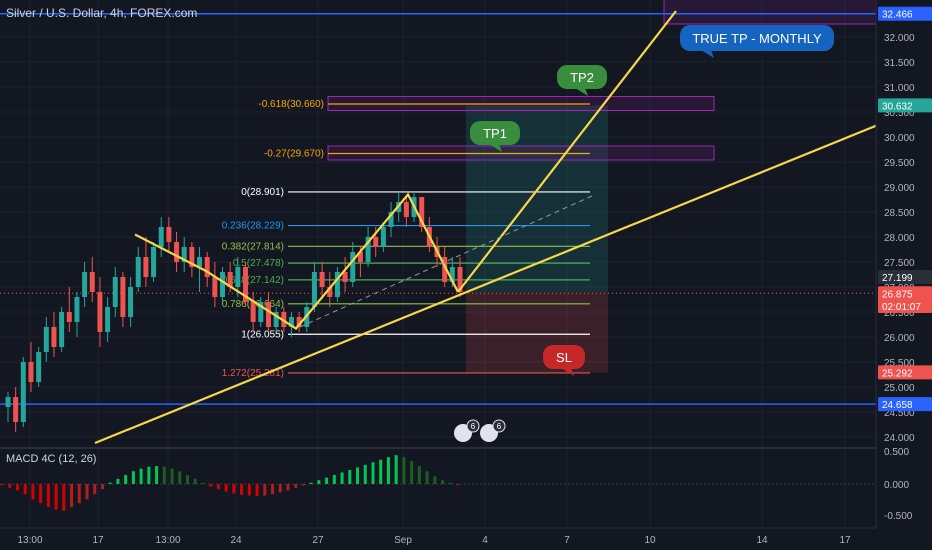 The height and width of the screenshot is (550, 932). Describe the element at coordinates (291, 104) in the screenshot. I see `fib-level-label: -0.618(30.660)` at that location.